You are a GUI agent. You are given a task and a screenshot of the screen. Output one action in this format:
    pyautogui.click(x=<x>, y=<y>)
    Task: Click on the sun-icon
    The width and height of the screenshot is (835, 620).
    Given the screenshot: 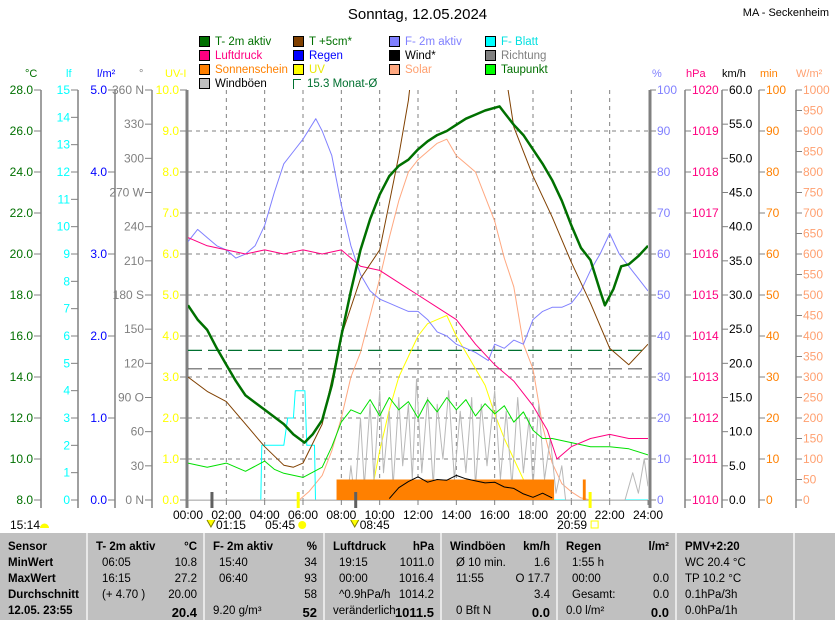 What is the action you would take?
    pyautogui.click(x=302, y=525)
    